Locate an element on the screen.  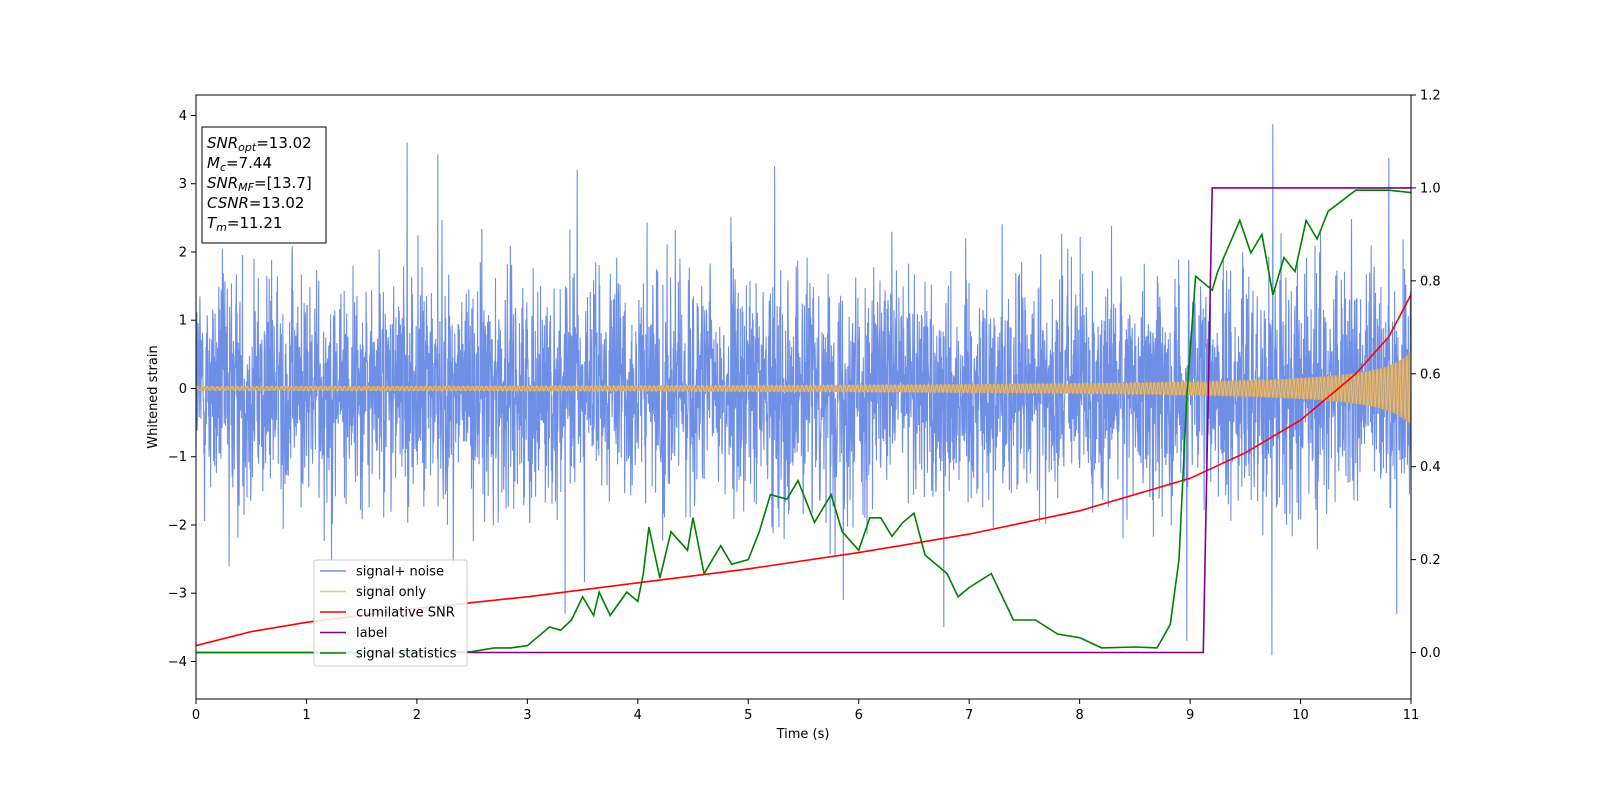
y2-tick-label: 1.2 is located at coordinates (1430, 96).